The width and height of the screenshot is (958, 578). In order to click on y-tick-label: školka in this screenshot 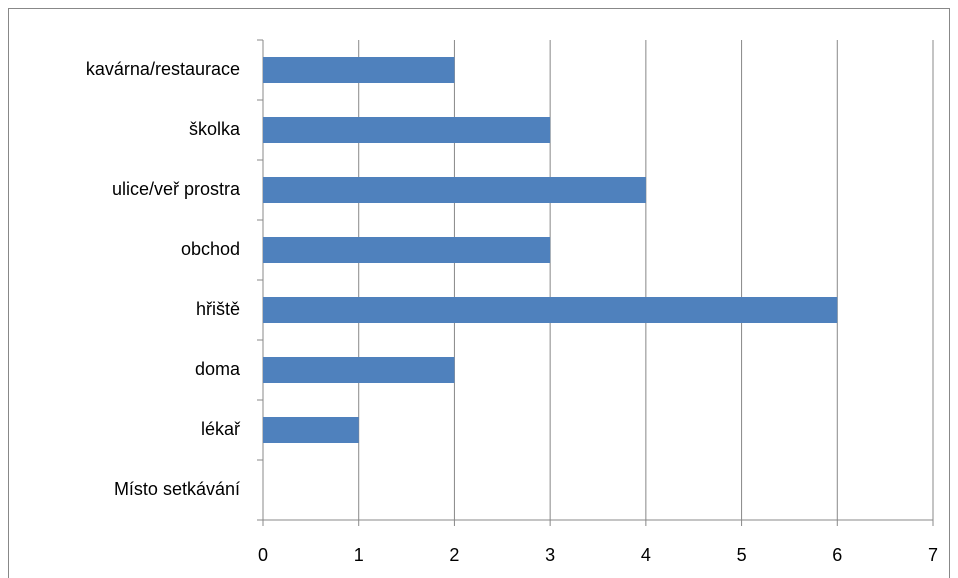, I will do `click(215, 129)`.